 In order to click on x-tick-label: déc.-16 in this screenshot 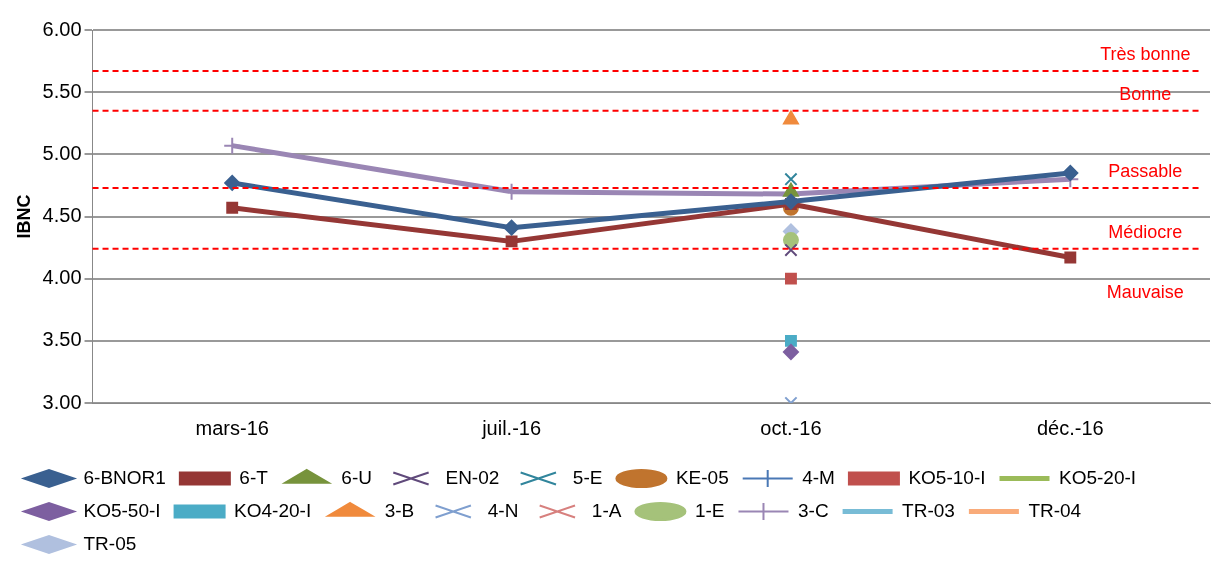, I will do `click(1070, 427)`.